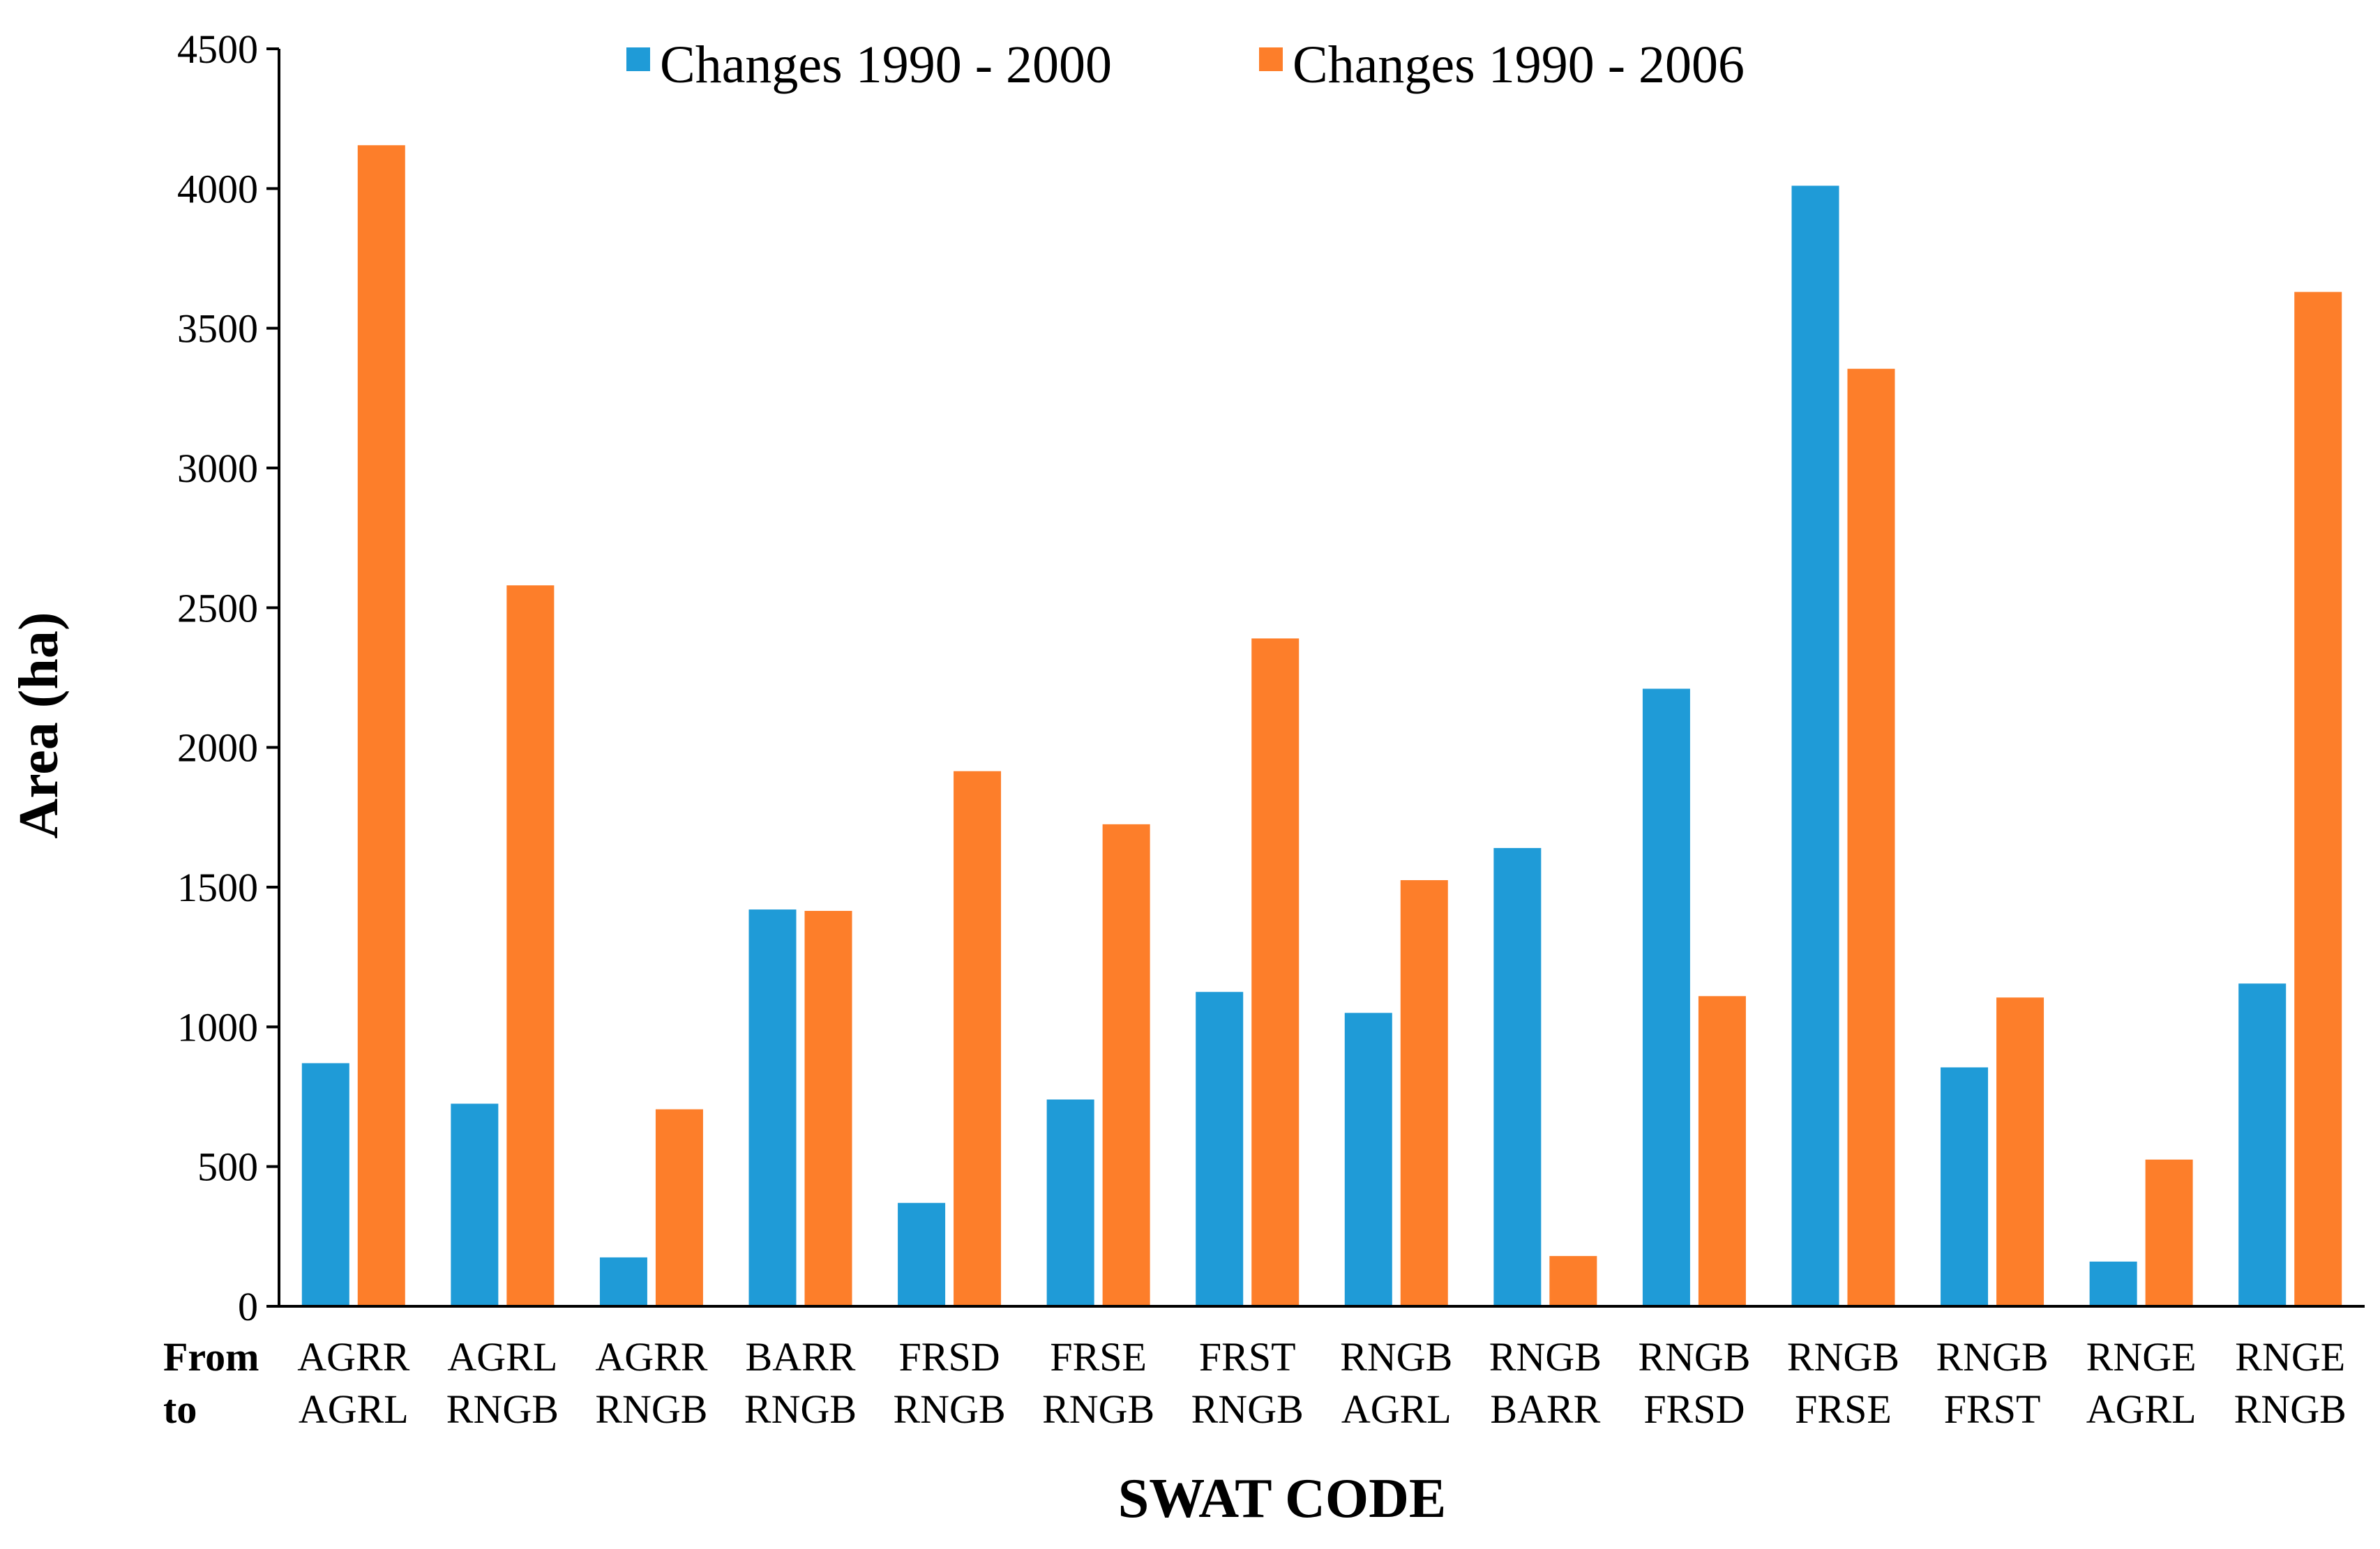 The image size is (2380, 1549). I want to click on y-tick-label: 500, so click(227, 1167).